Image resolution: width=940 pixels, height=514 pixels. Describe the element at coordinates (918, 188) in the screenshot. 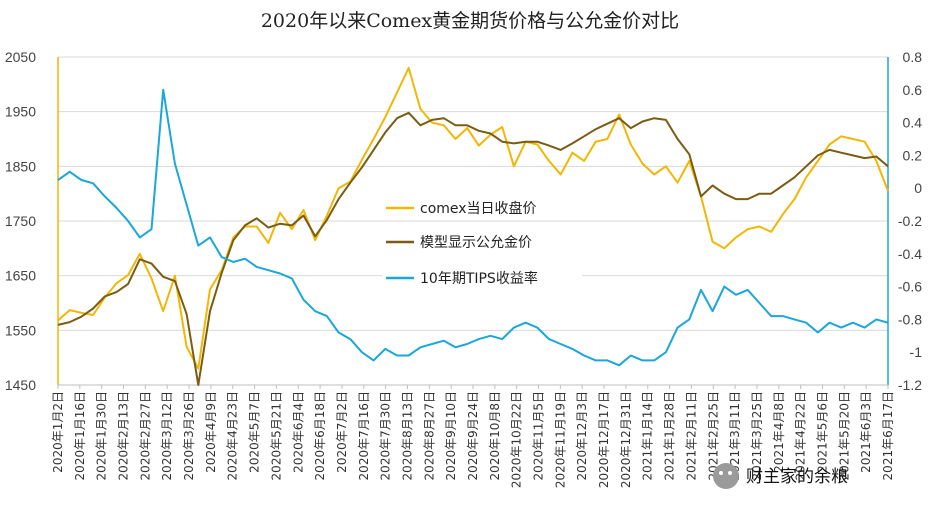

I see `y-right-tick-label: 0` at that location.